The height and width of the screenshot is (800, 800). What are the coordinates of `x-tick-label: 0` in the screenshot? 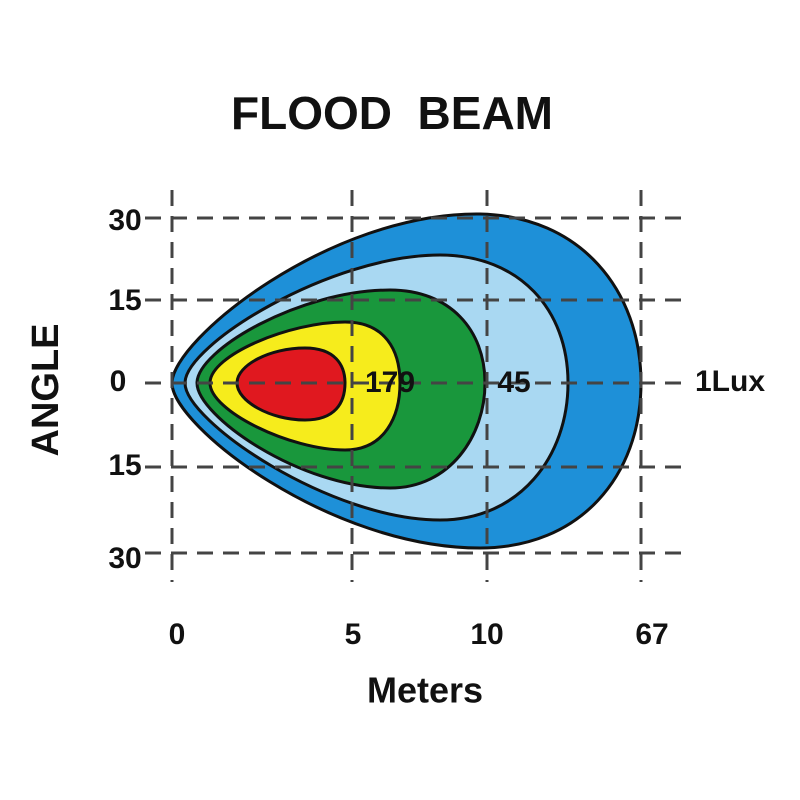 It's located at (177, 634).